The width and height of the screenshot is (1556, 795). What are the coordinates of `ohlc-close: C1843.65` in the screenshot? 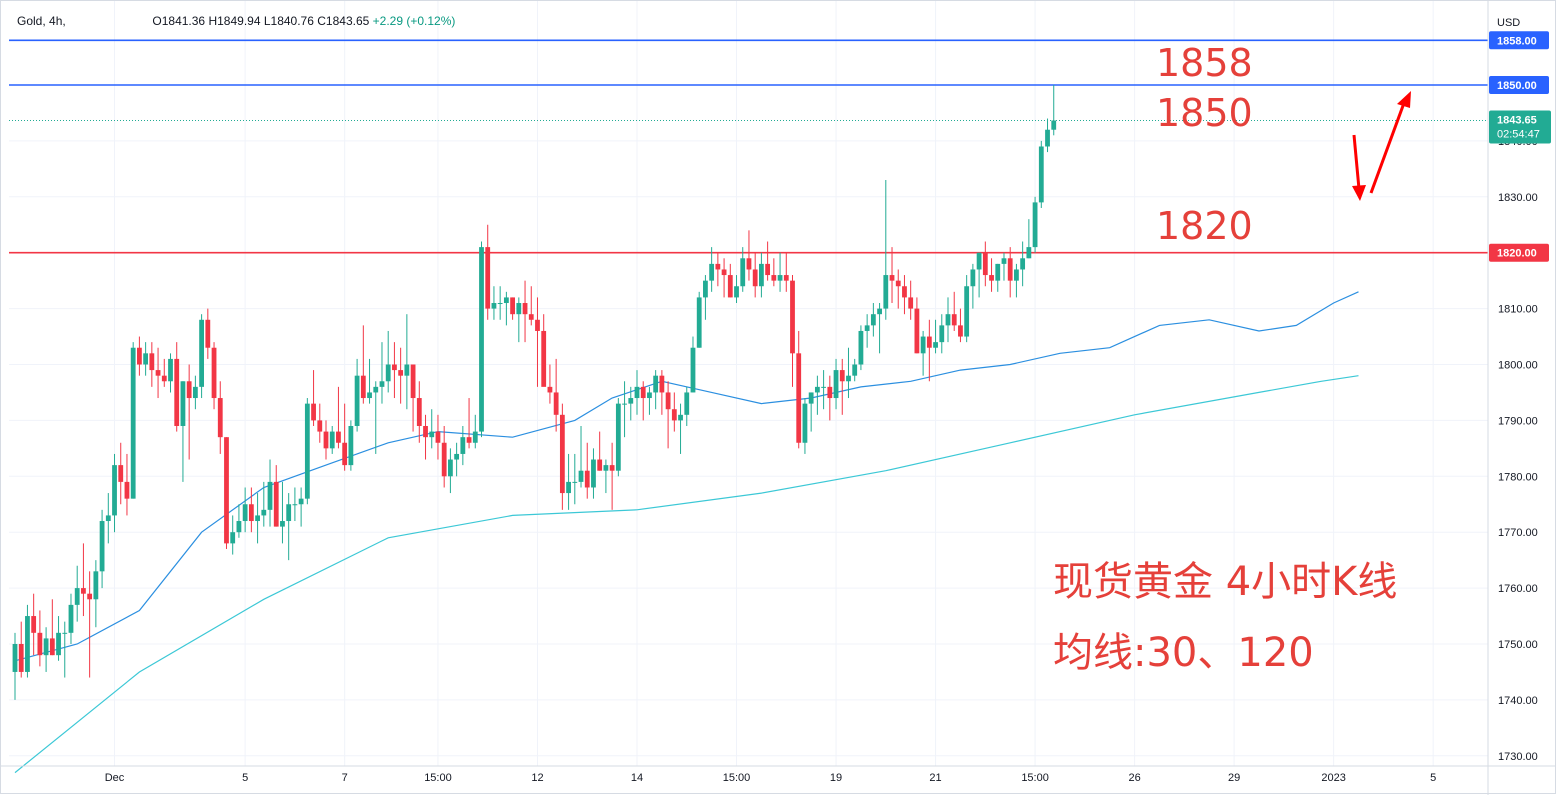 It's located at (343, 21).